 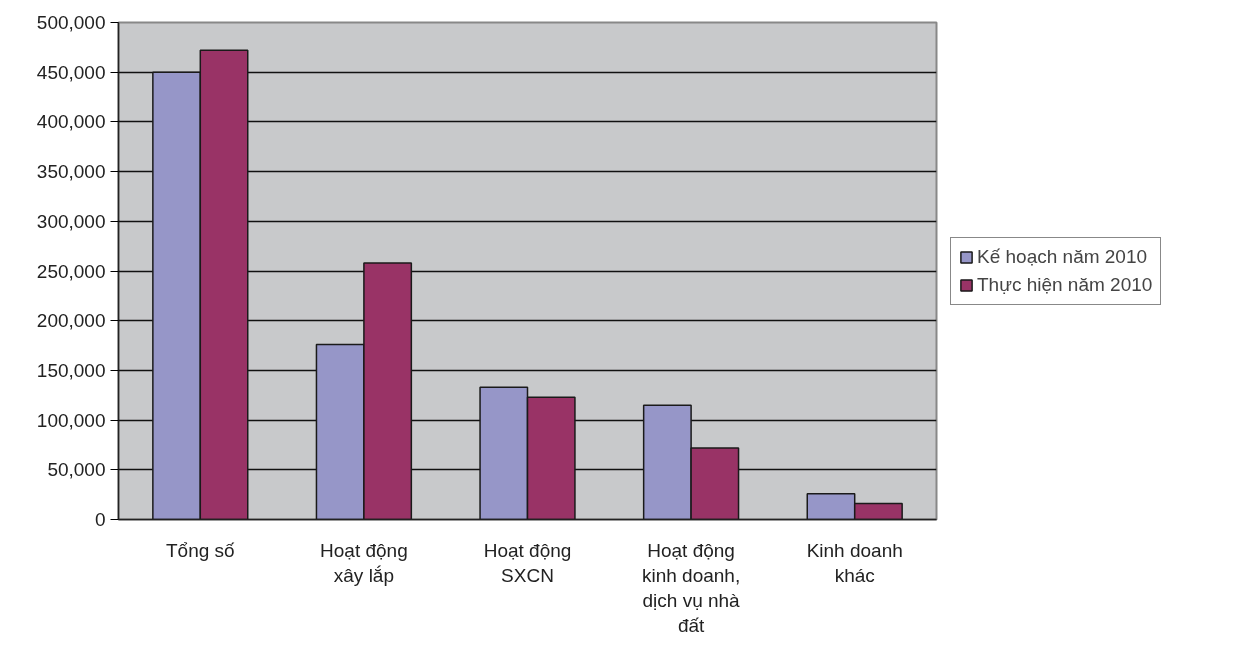 What do you see at coordinates (71, 122) in the screenshot?
I see `y-tick-label: 400,000` at bounding box center [71, 122].